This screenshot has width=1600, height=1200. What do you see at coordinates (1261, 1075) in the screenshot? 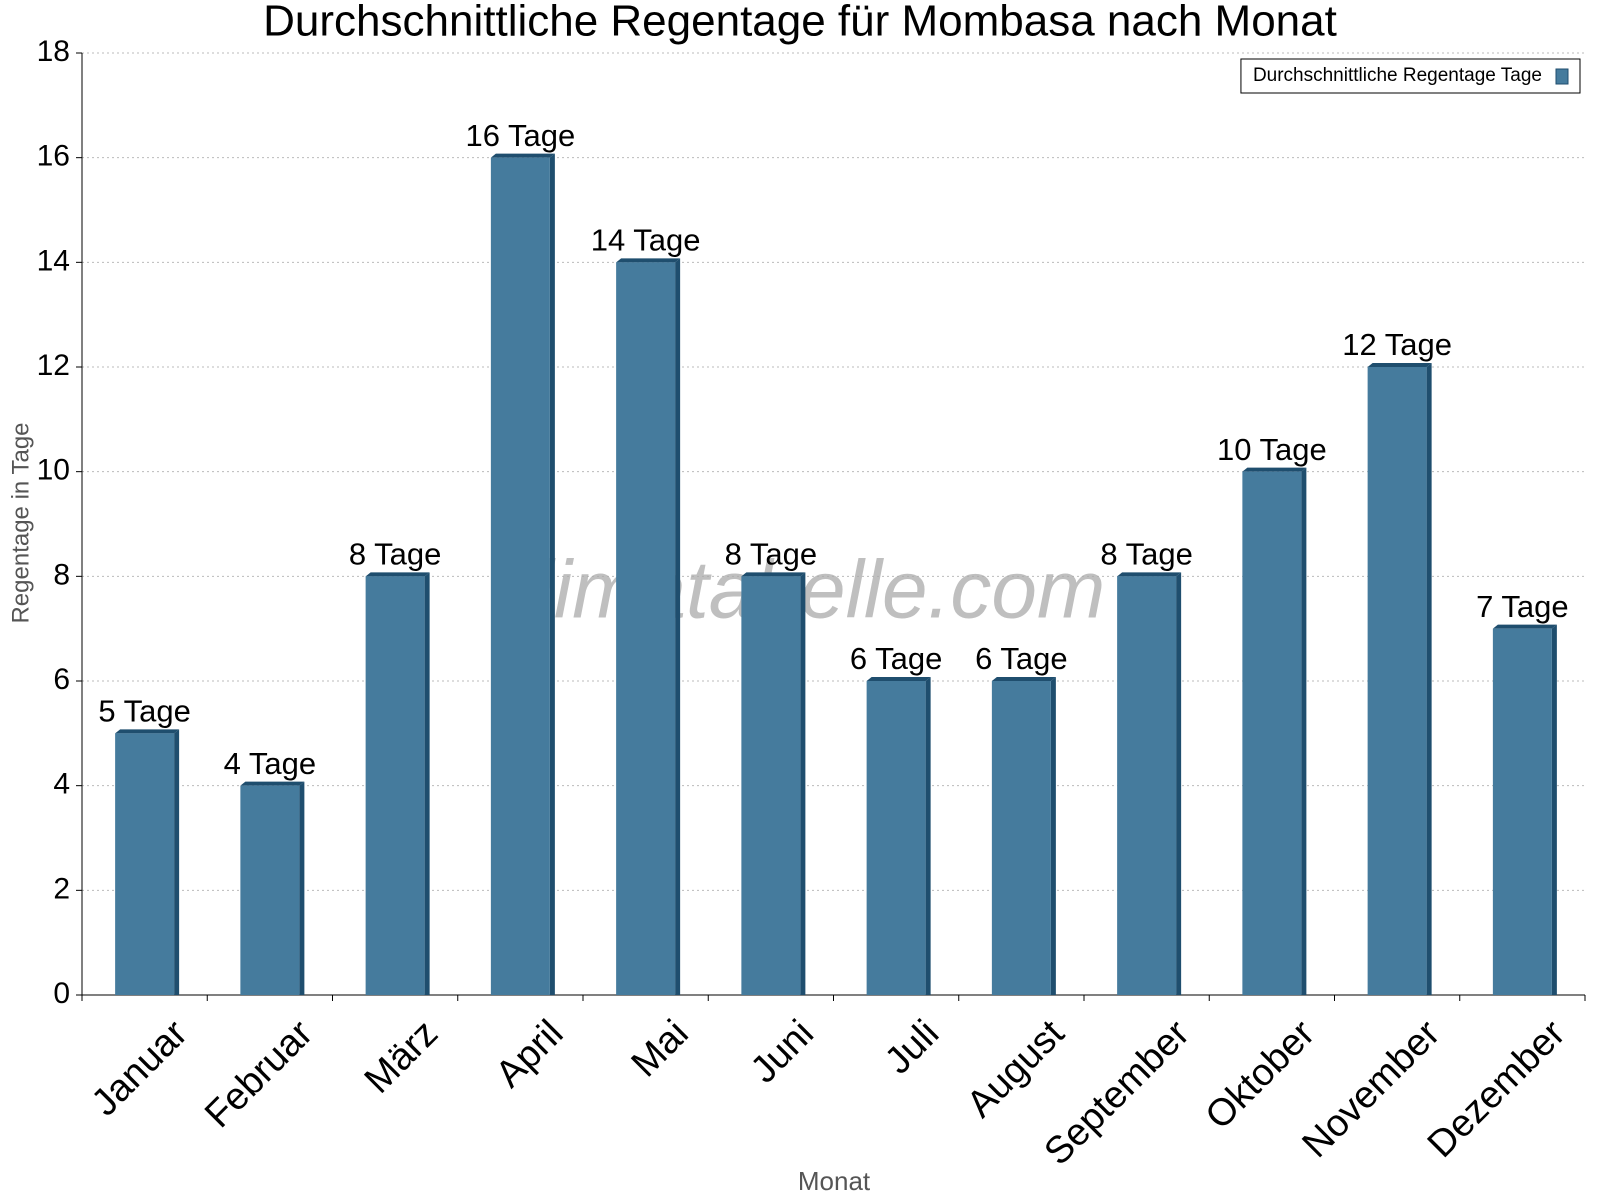
I see `x-tick-label: Oktober` at bounding box center [1261, 1075].